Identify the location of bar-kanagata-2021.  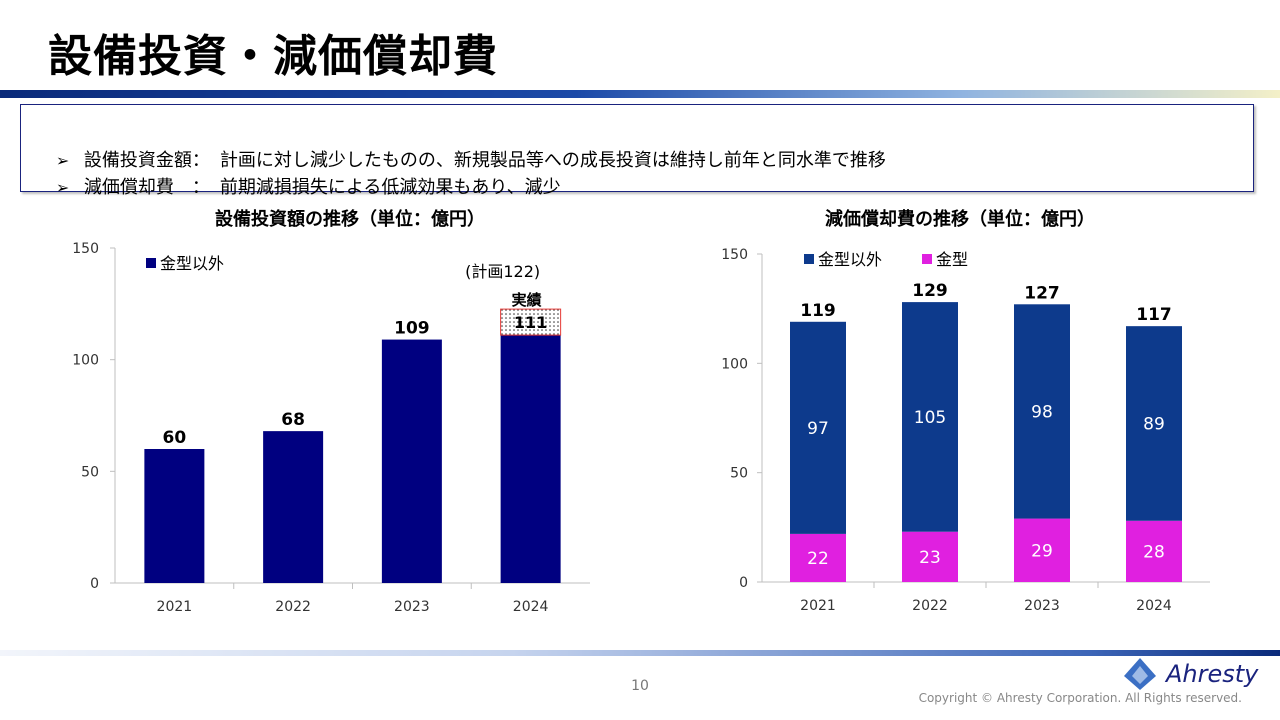
(818, 557).